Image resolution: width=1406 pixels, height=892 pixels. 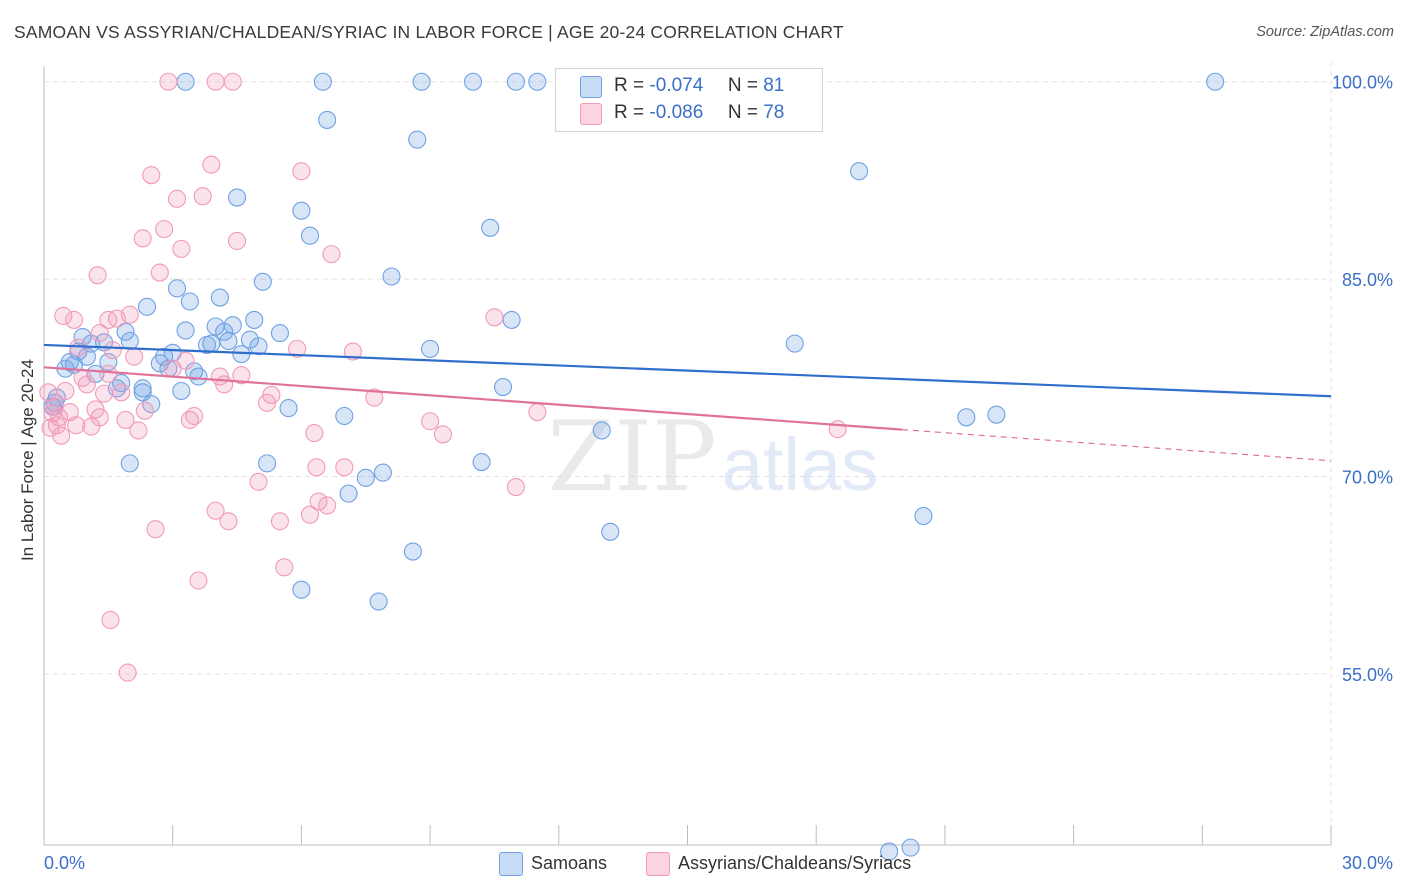 I want to click on assyrians-swatch, so click(x=591, y=114).